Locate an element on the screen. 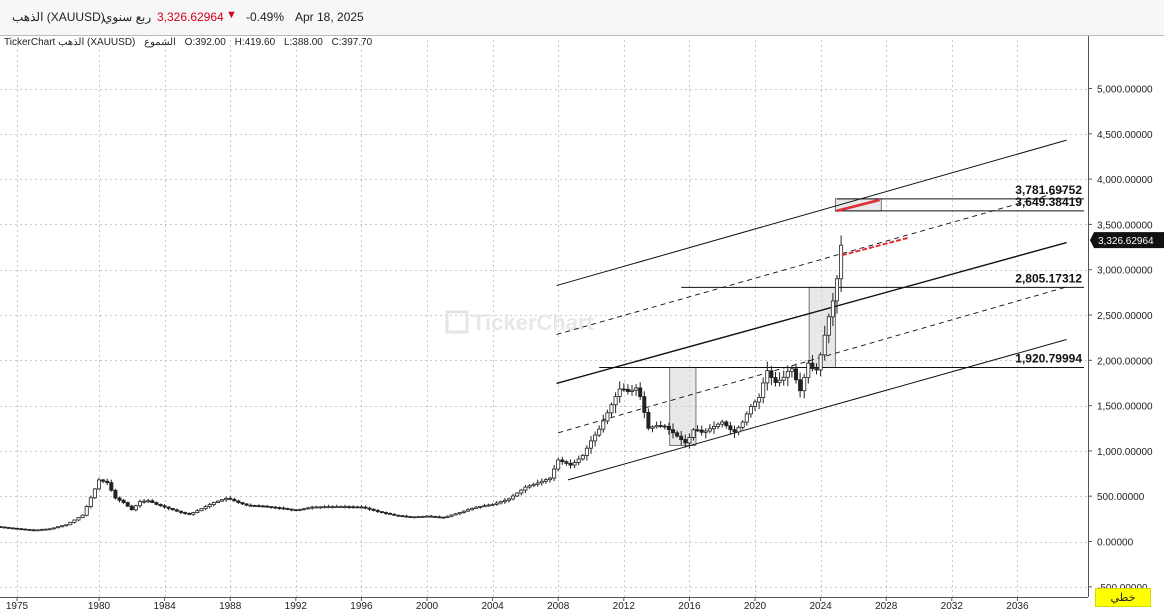  change-percent: -0.49% is located at coordinates (265, 17).